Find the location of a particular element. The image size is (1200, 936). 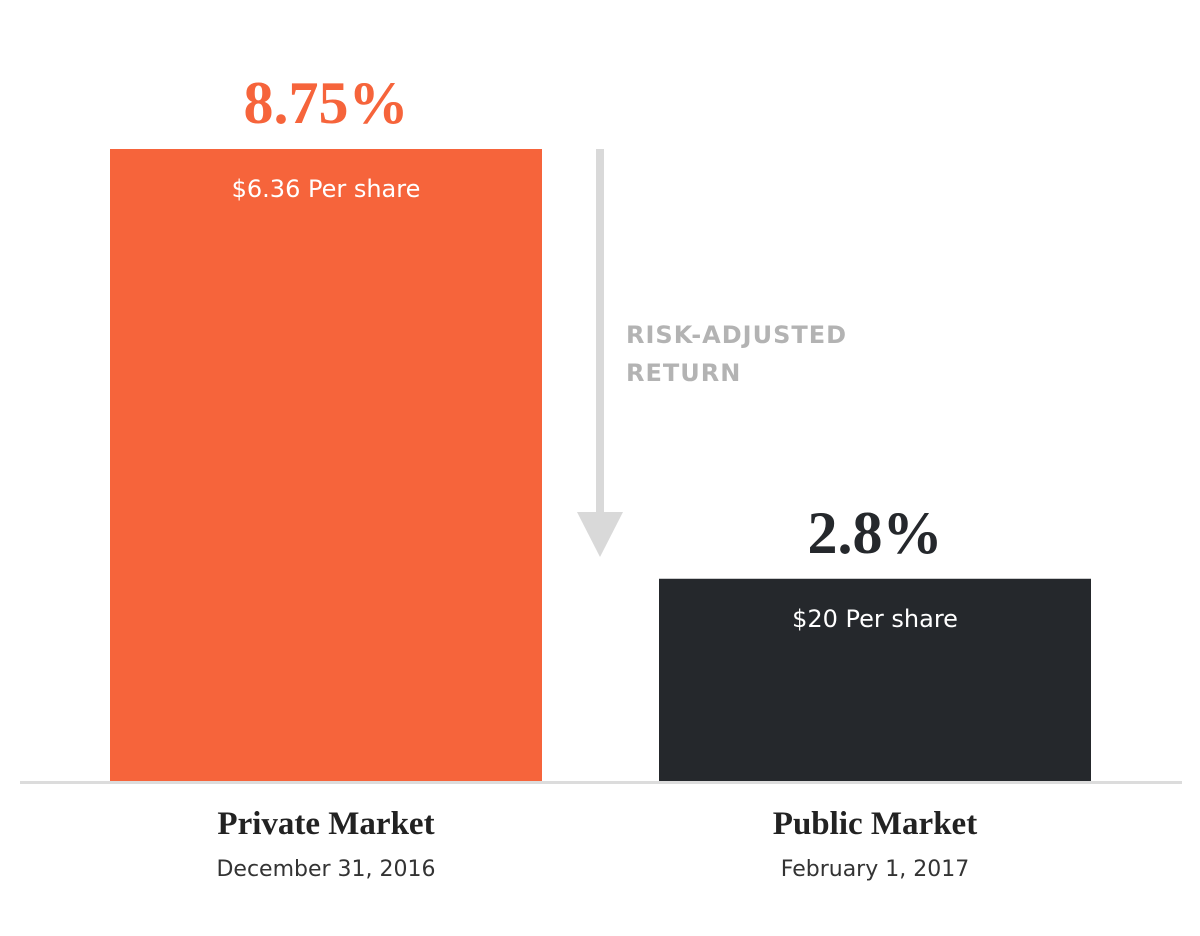

category-date-1: December 31, 2016 is located at coordinates (325, 869).